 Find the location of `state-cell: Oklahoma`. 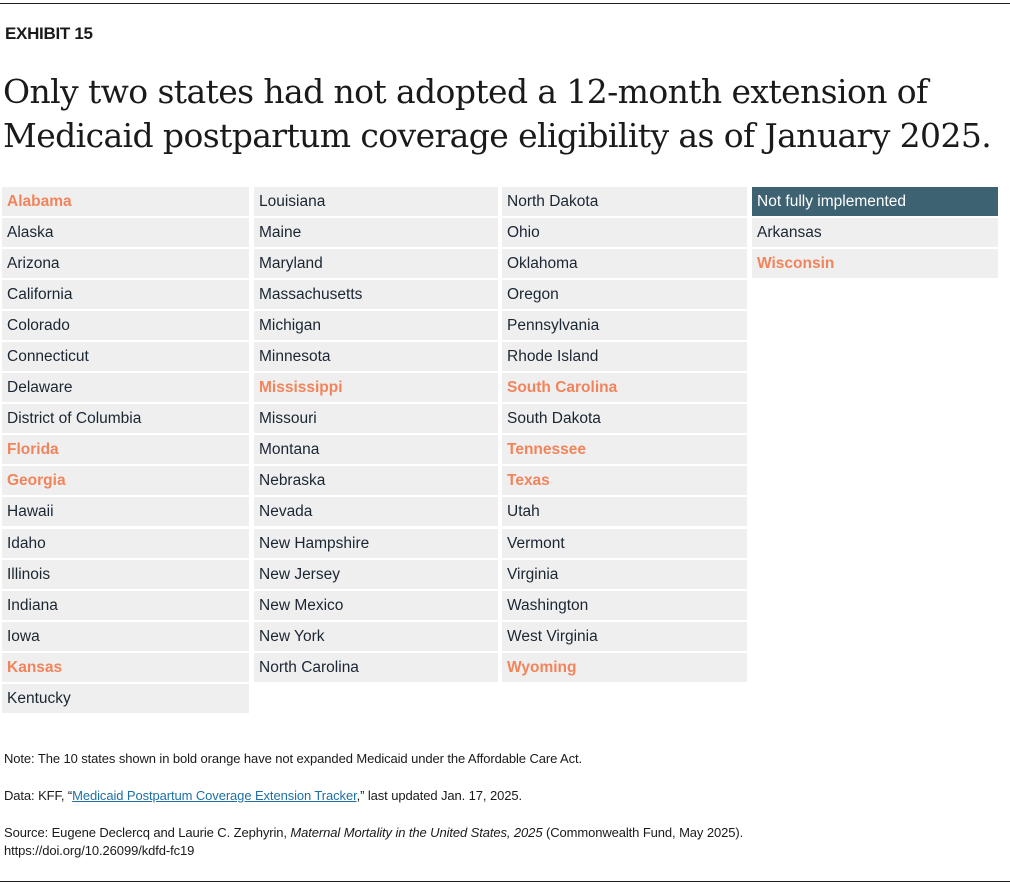

state-cell: Oklahoma is located at coordinates (624, 264).